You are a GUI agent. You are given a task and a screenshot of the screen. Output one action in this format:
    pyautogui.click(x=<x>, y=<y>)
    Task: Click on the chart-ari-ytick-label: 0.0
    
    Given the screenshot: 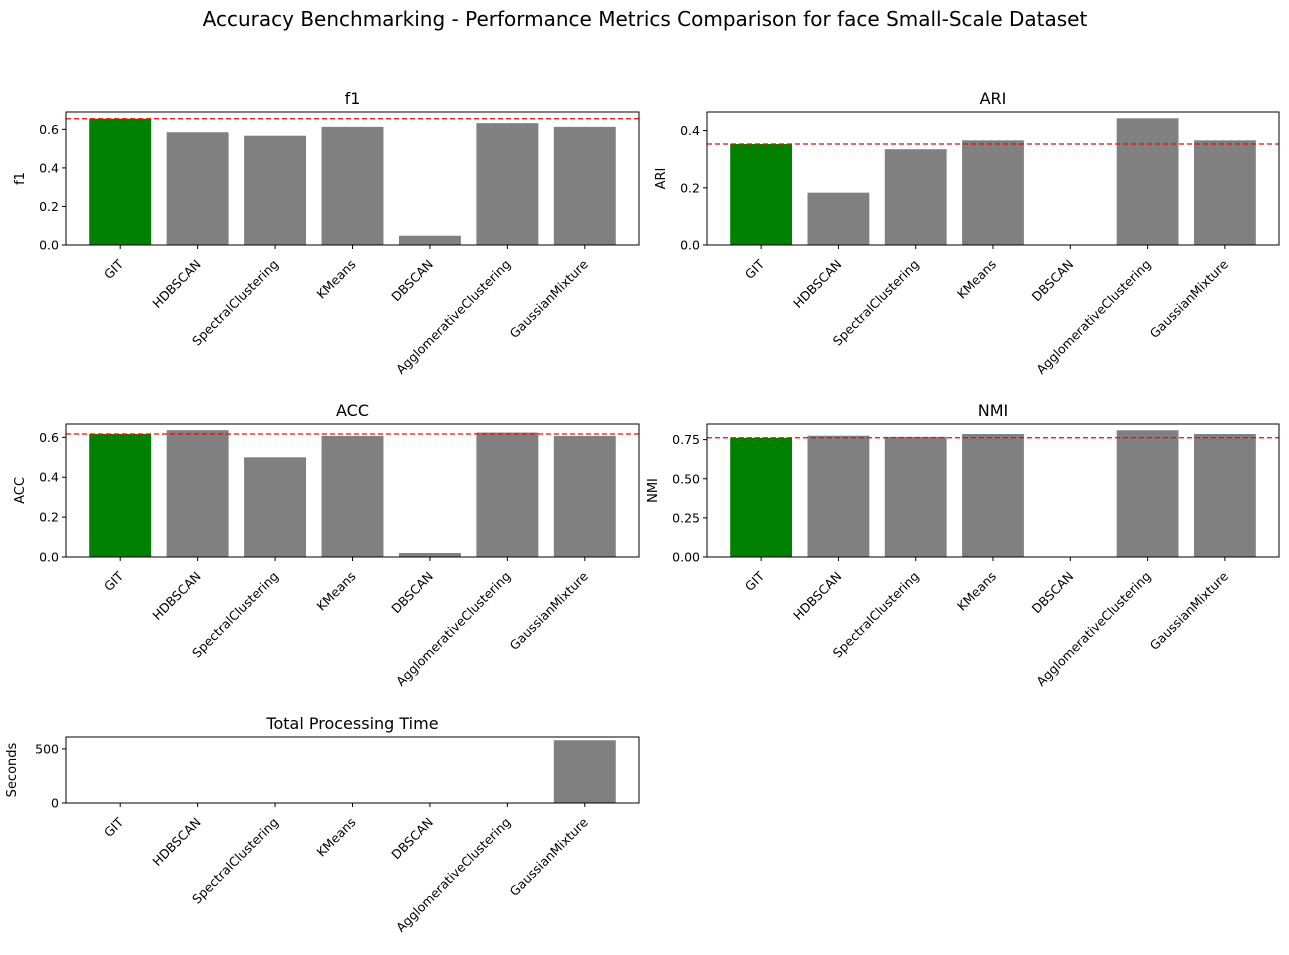 What is the action you would take?
    pyautogui.click(x=690, y=245)
    